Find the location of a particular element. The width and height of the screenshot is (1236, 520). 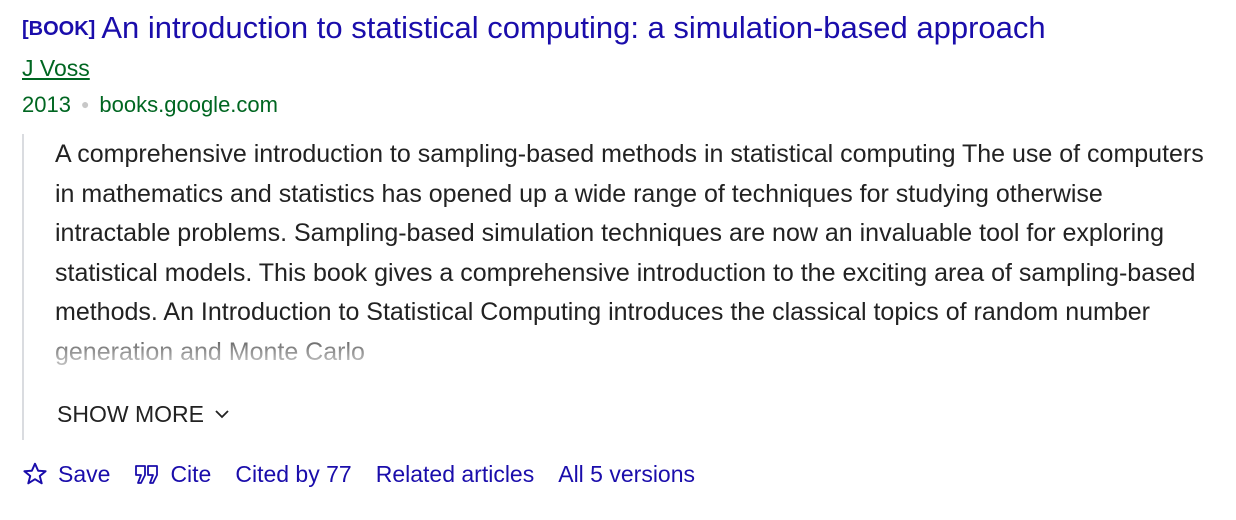

show-more-button: SHOW MORE is located at coordinates (143, 414).